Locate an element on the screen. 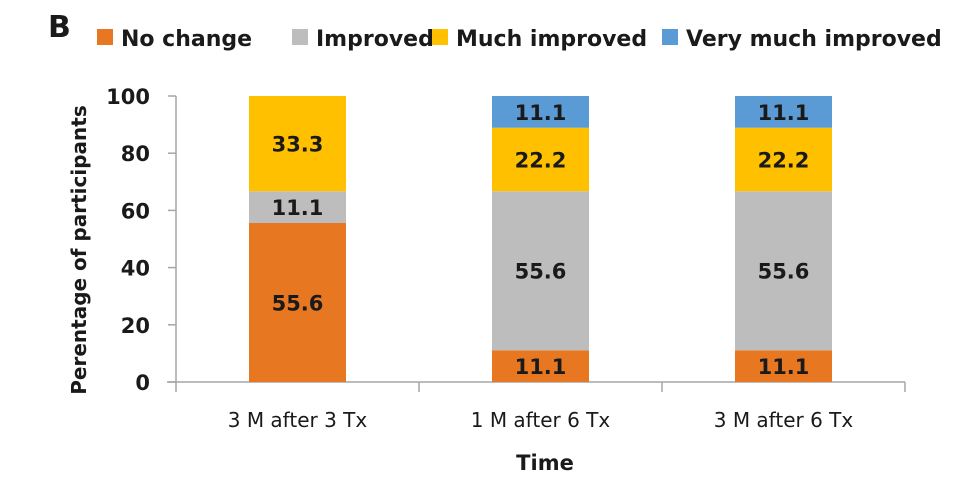  legend-label: No change is located at coordinates (186, 39).